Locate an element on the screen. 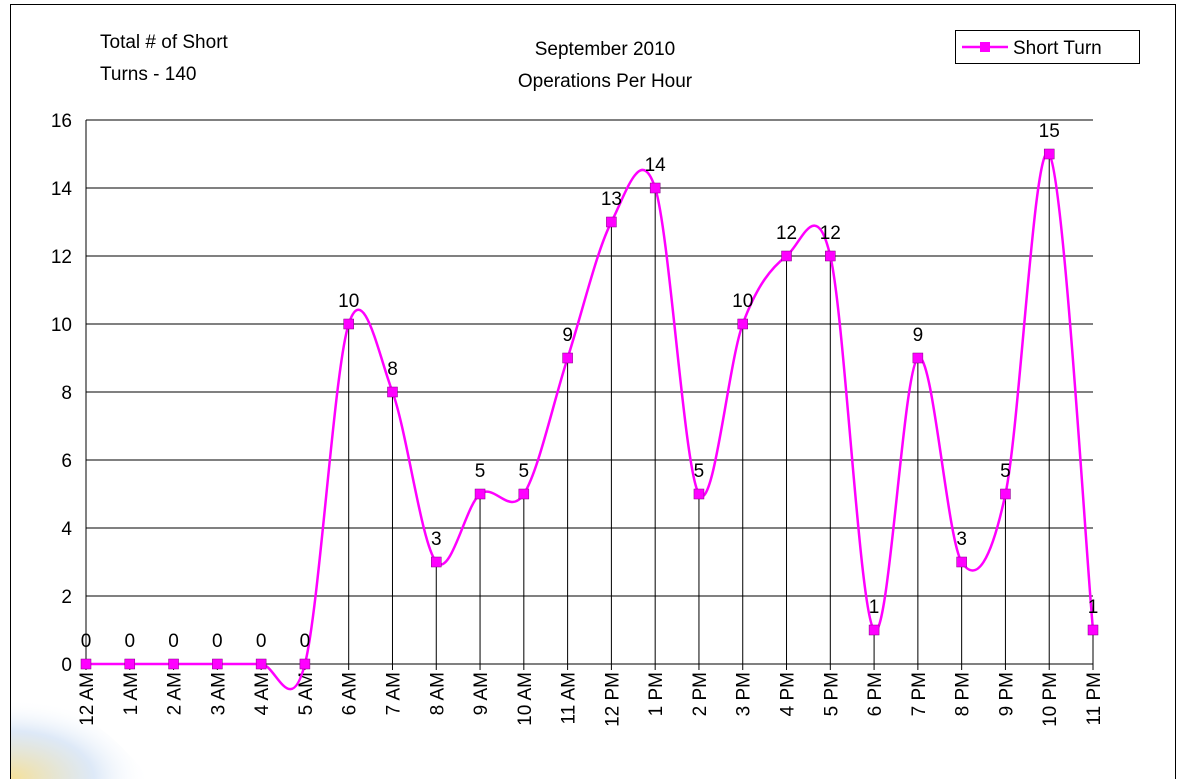 The image size is (1186, 779). x-tick-label: 2 AM is located at coordinates (175, 693).